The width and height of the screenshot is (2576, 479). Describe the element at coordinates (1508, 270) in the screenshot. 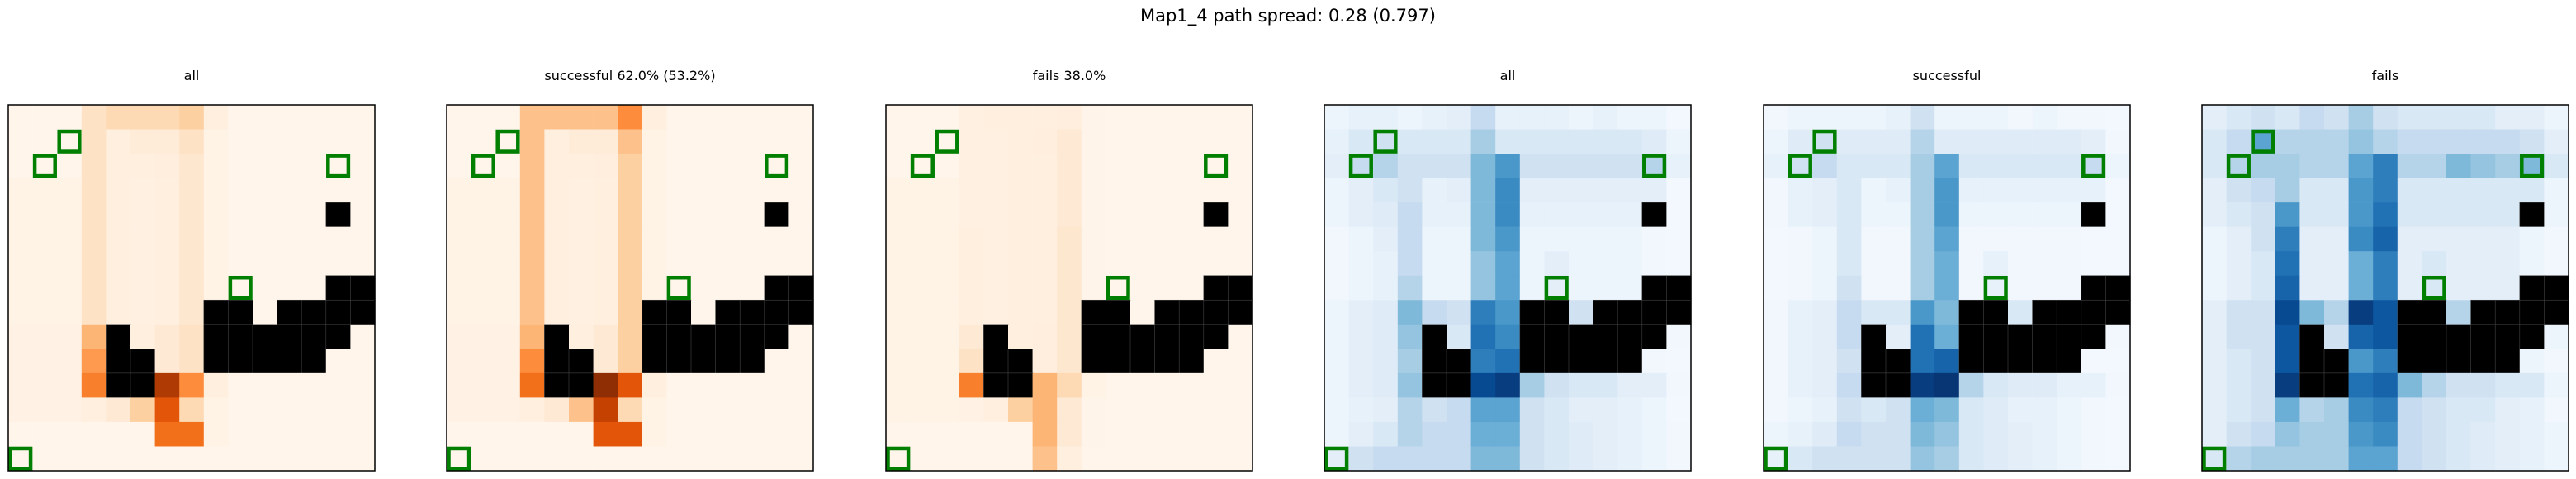

I see `panel-4: all` at that location.